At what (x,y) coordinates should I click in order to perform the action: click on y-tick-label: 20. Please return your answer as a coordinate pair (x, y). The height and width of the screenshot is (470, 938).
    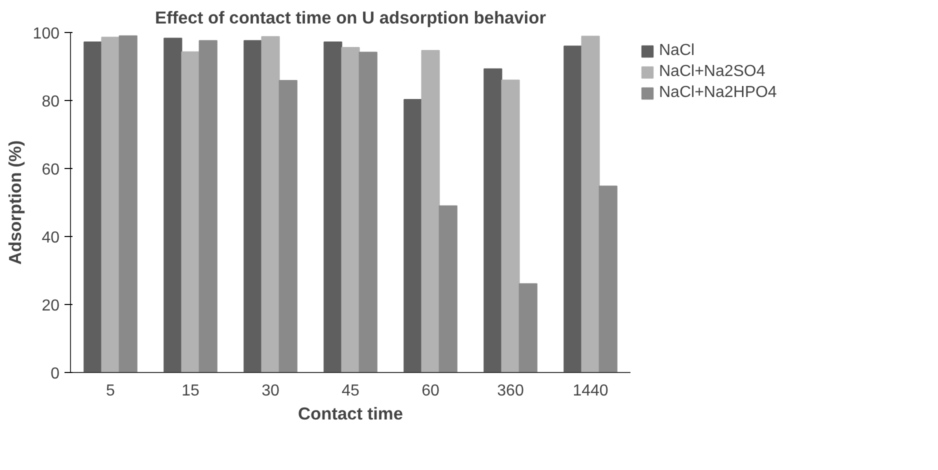
    Looking at the image, I should click on (51, 306).